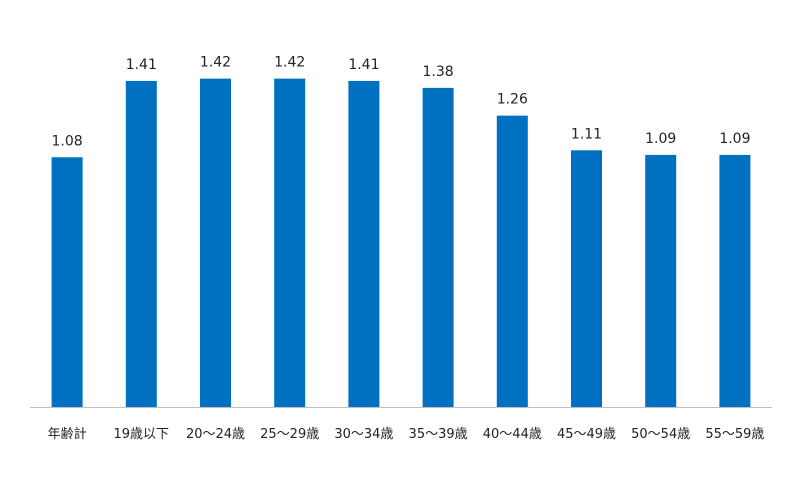 The width and height of the screenshot is (800, 485). What do you see at coordinates (512, 434) in the screenshot?
I see `x-tick-label-6: 40～44歳` at bounding box center [512, 434].